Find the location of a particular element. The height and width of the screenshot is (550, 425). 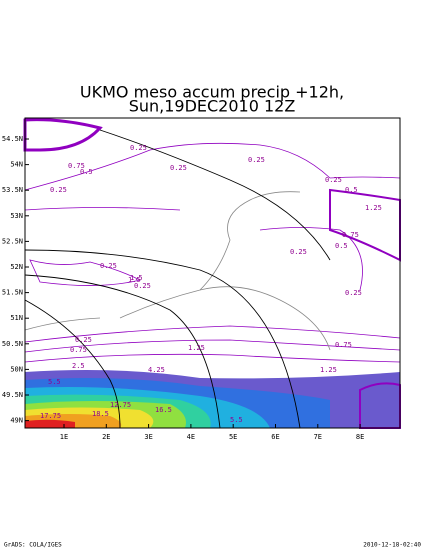

contour-label: 16.5 is located at coordinates (163, 410).